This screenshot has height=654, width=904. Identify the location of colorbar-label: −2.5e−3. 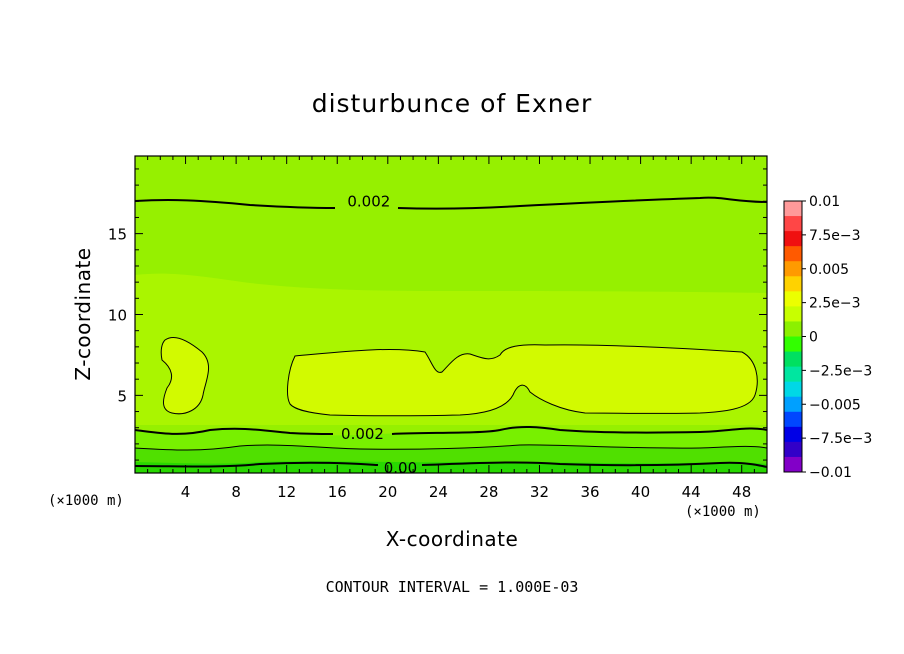
(840, 371).